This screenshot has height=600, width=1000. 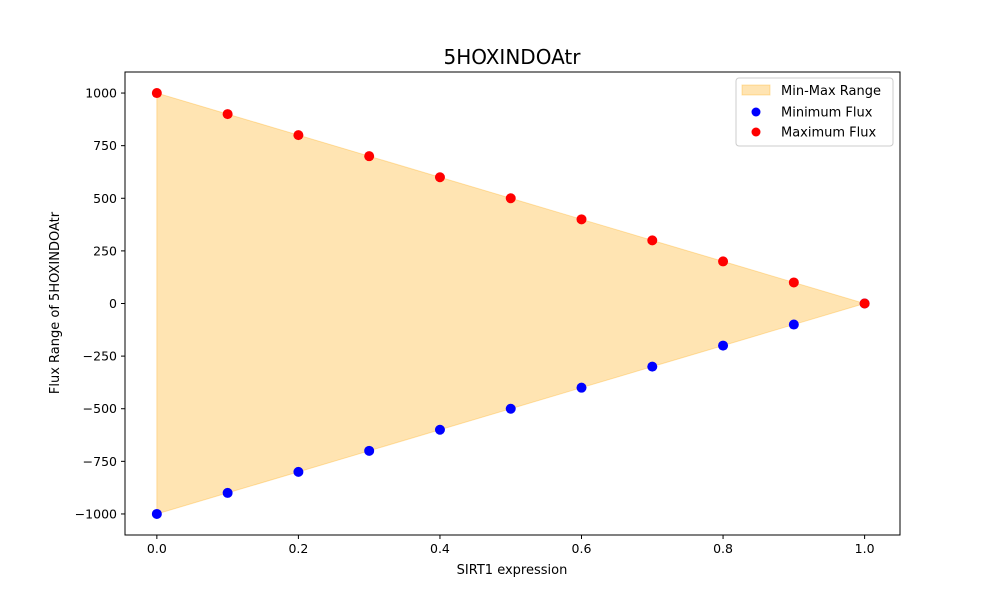 What do you see at coordinates (113, 303) in the screenshot?
I see `y-tick-label: 0` at bounding box center [113, 303].